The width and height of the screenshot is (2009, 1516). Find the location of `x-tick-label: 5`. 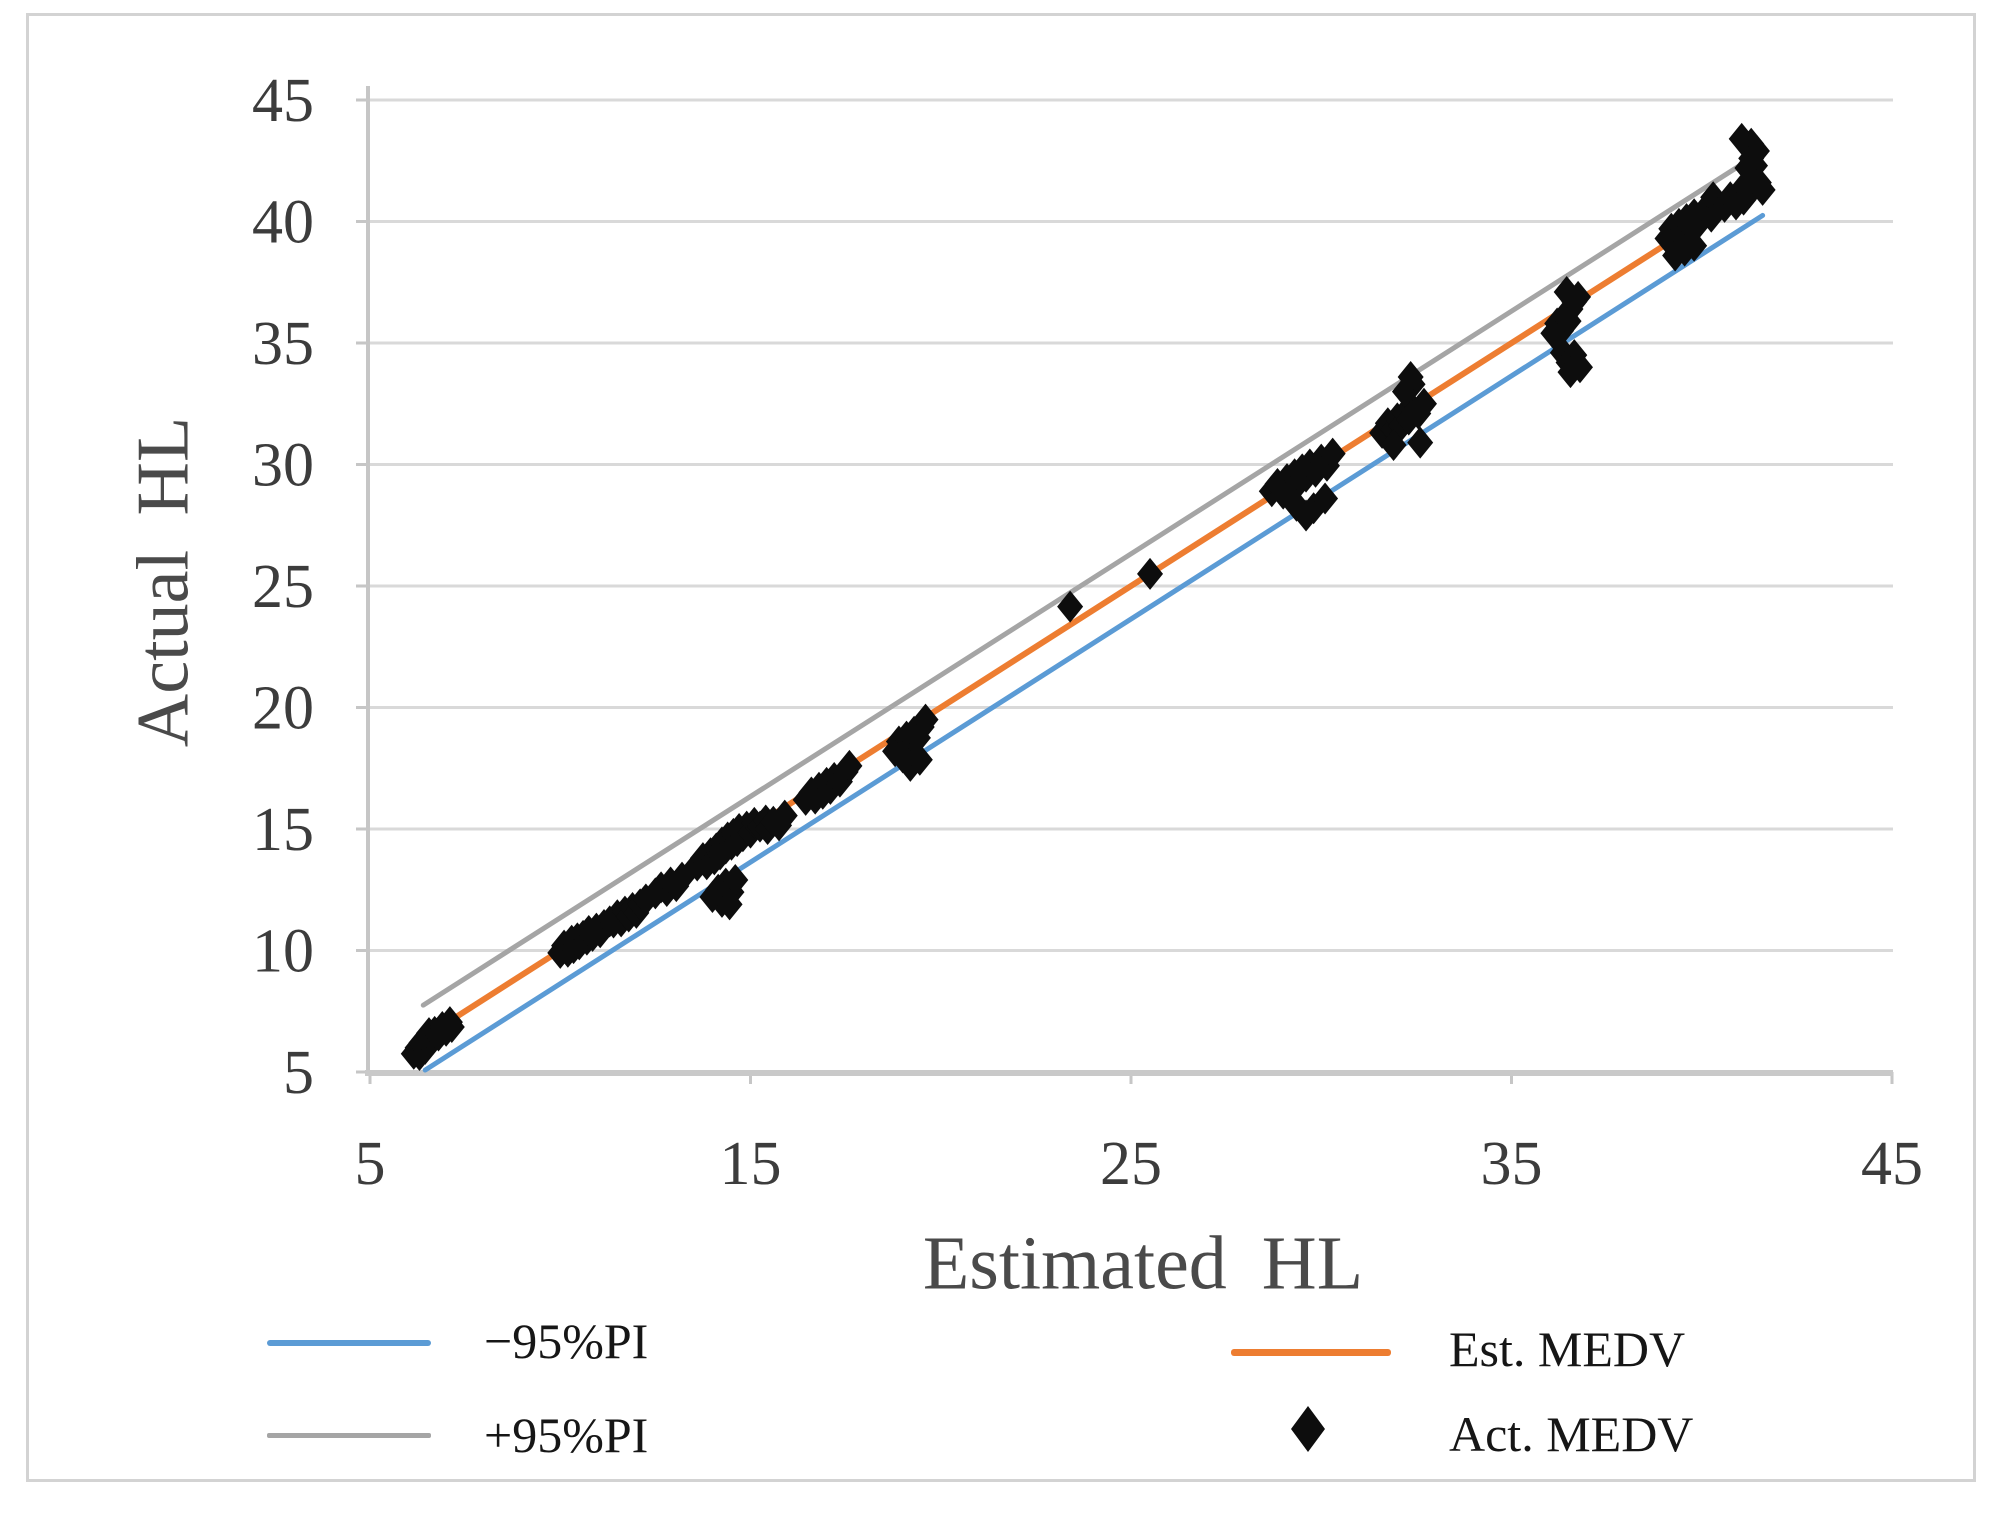

x-tick-label: 5 is located at coordinates (370, 1164).